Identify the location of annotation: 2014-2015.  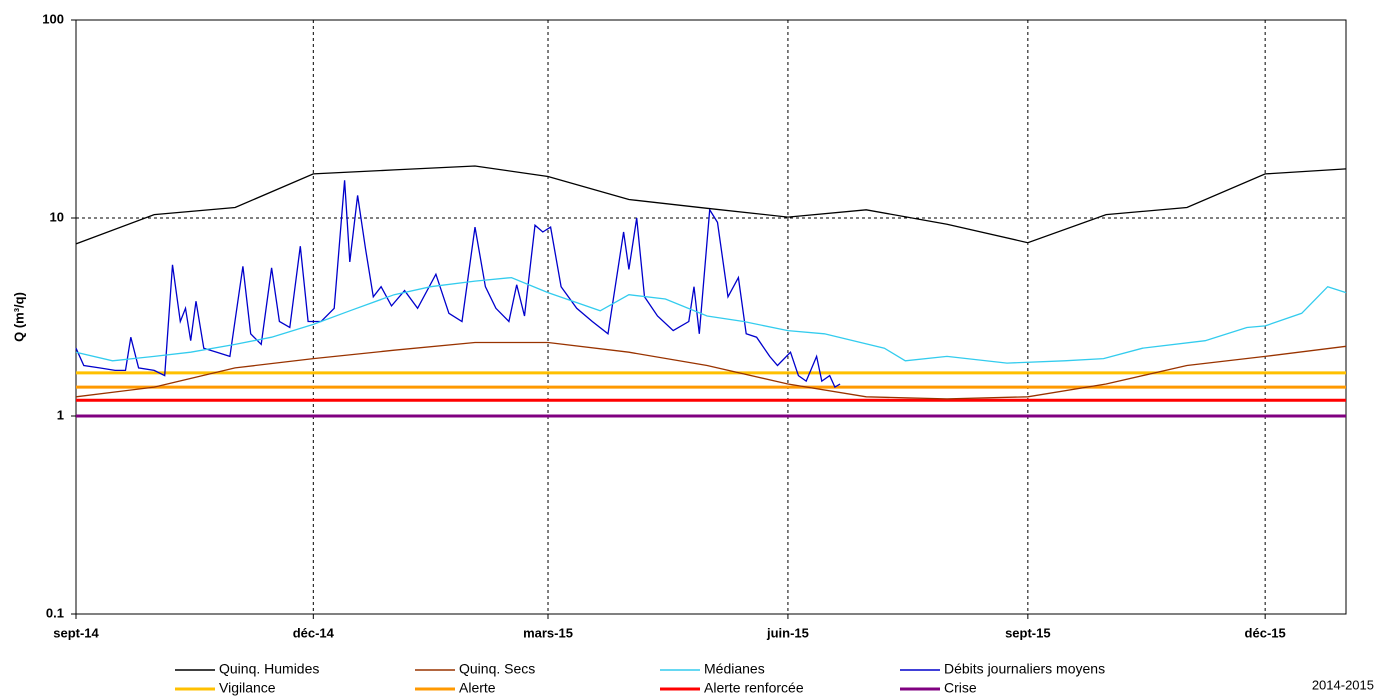
(1343, 684).